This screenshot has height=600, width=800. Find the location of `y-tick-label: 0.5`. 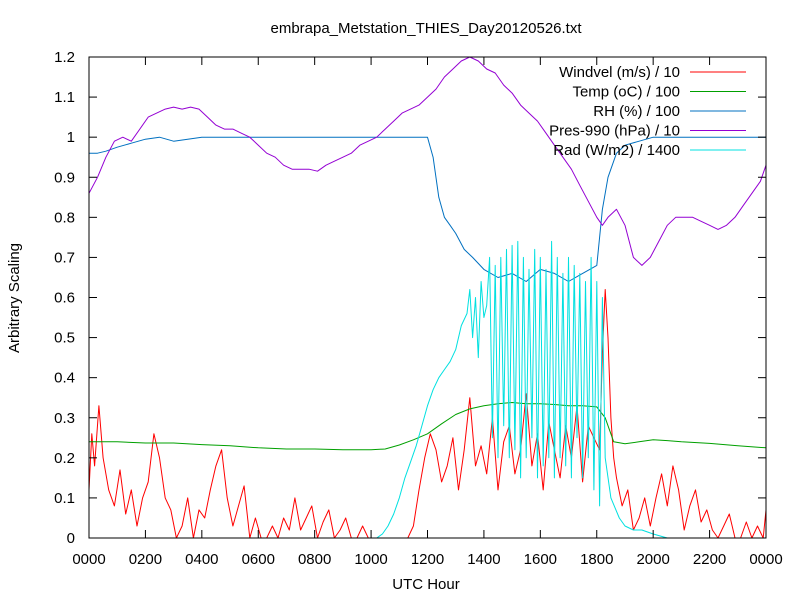

y-tick-label: 0.5 is located at coordinates (64, 338).